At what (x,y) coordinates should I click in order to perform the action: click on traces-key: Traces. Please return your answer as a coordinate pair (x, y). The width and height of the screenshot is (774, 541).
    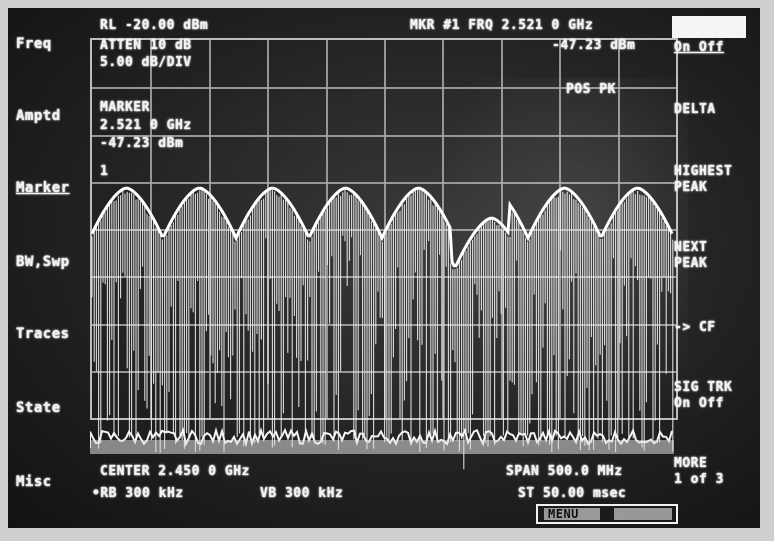
    Looking at the image, I should click on (43, 334).